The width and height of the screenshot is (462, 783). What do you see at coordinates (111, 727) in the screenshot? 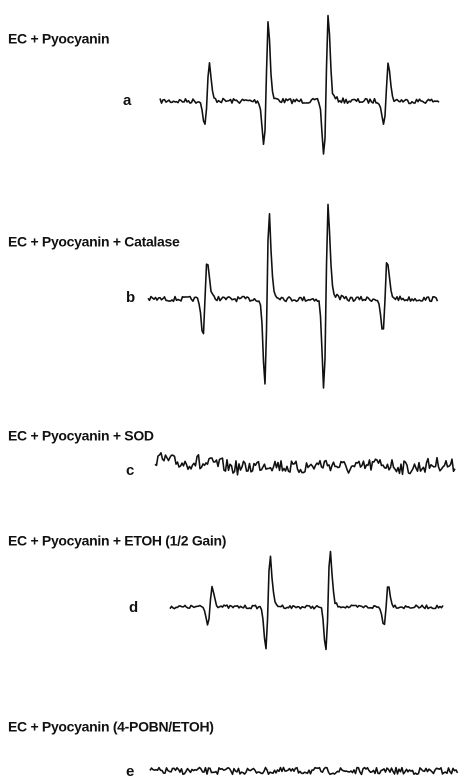
I see `panel-title: EC + Pyocyanin (4-POBN/ETOH)` at bounding box center [111, 727].